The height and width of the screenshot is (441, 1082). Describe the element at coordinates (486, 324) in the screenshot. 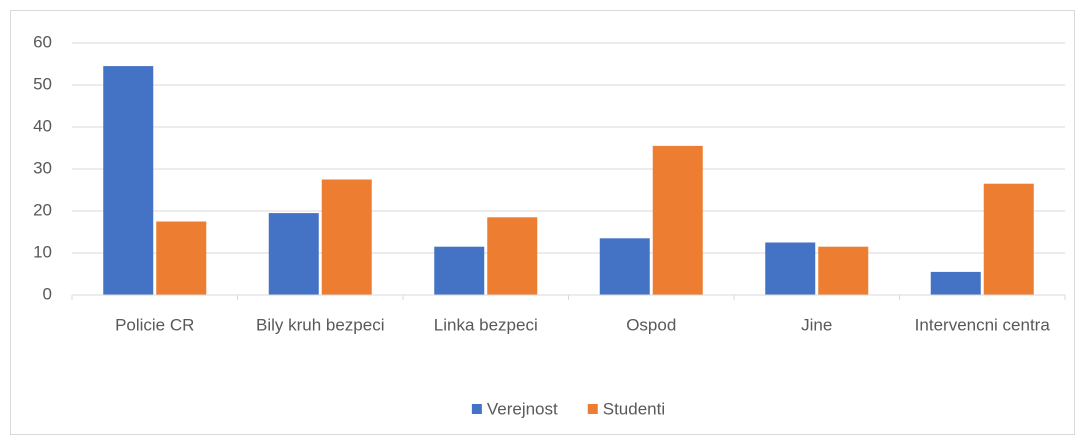

I see `x-tick-label: Linka bezpeci` at that location.